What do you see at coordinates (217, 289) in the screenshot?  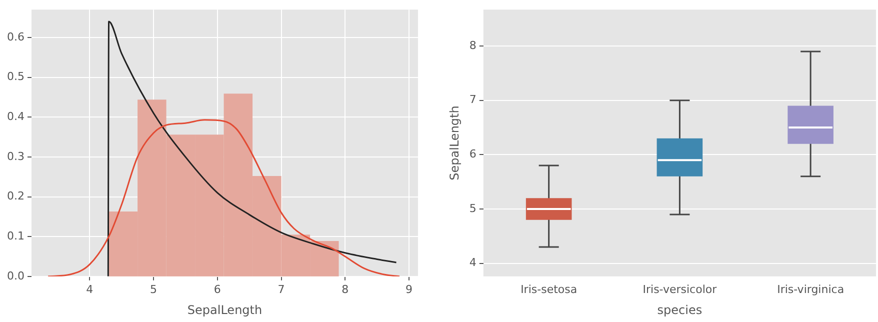 I see `x-tick-label: 6` at bounding box center [217, 289].